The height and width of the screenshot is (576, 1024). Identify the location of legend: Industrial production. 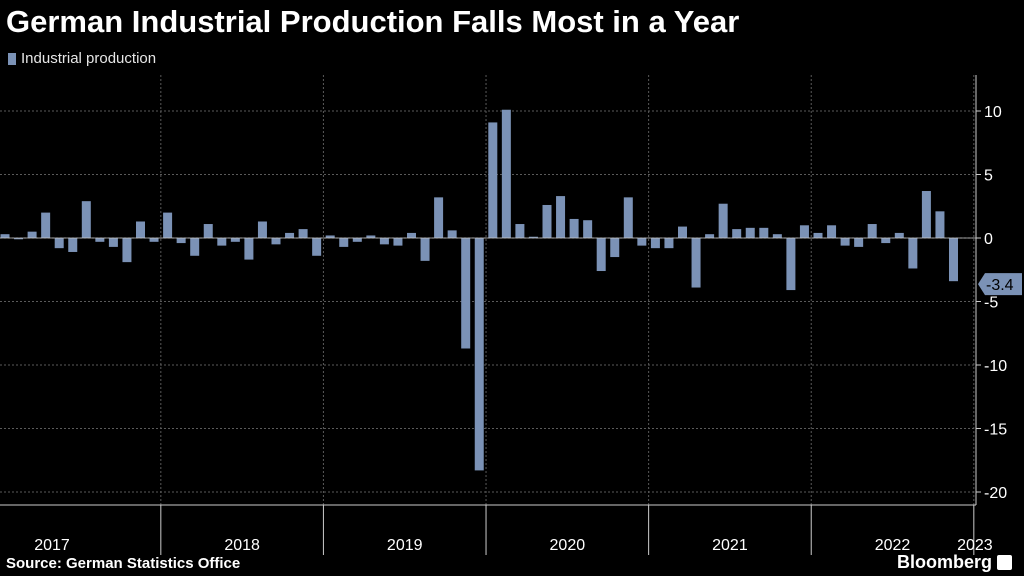
(82, 58).